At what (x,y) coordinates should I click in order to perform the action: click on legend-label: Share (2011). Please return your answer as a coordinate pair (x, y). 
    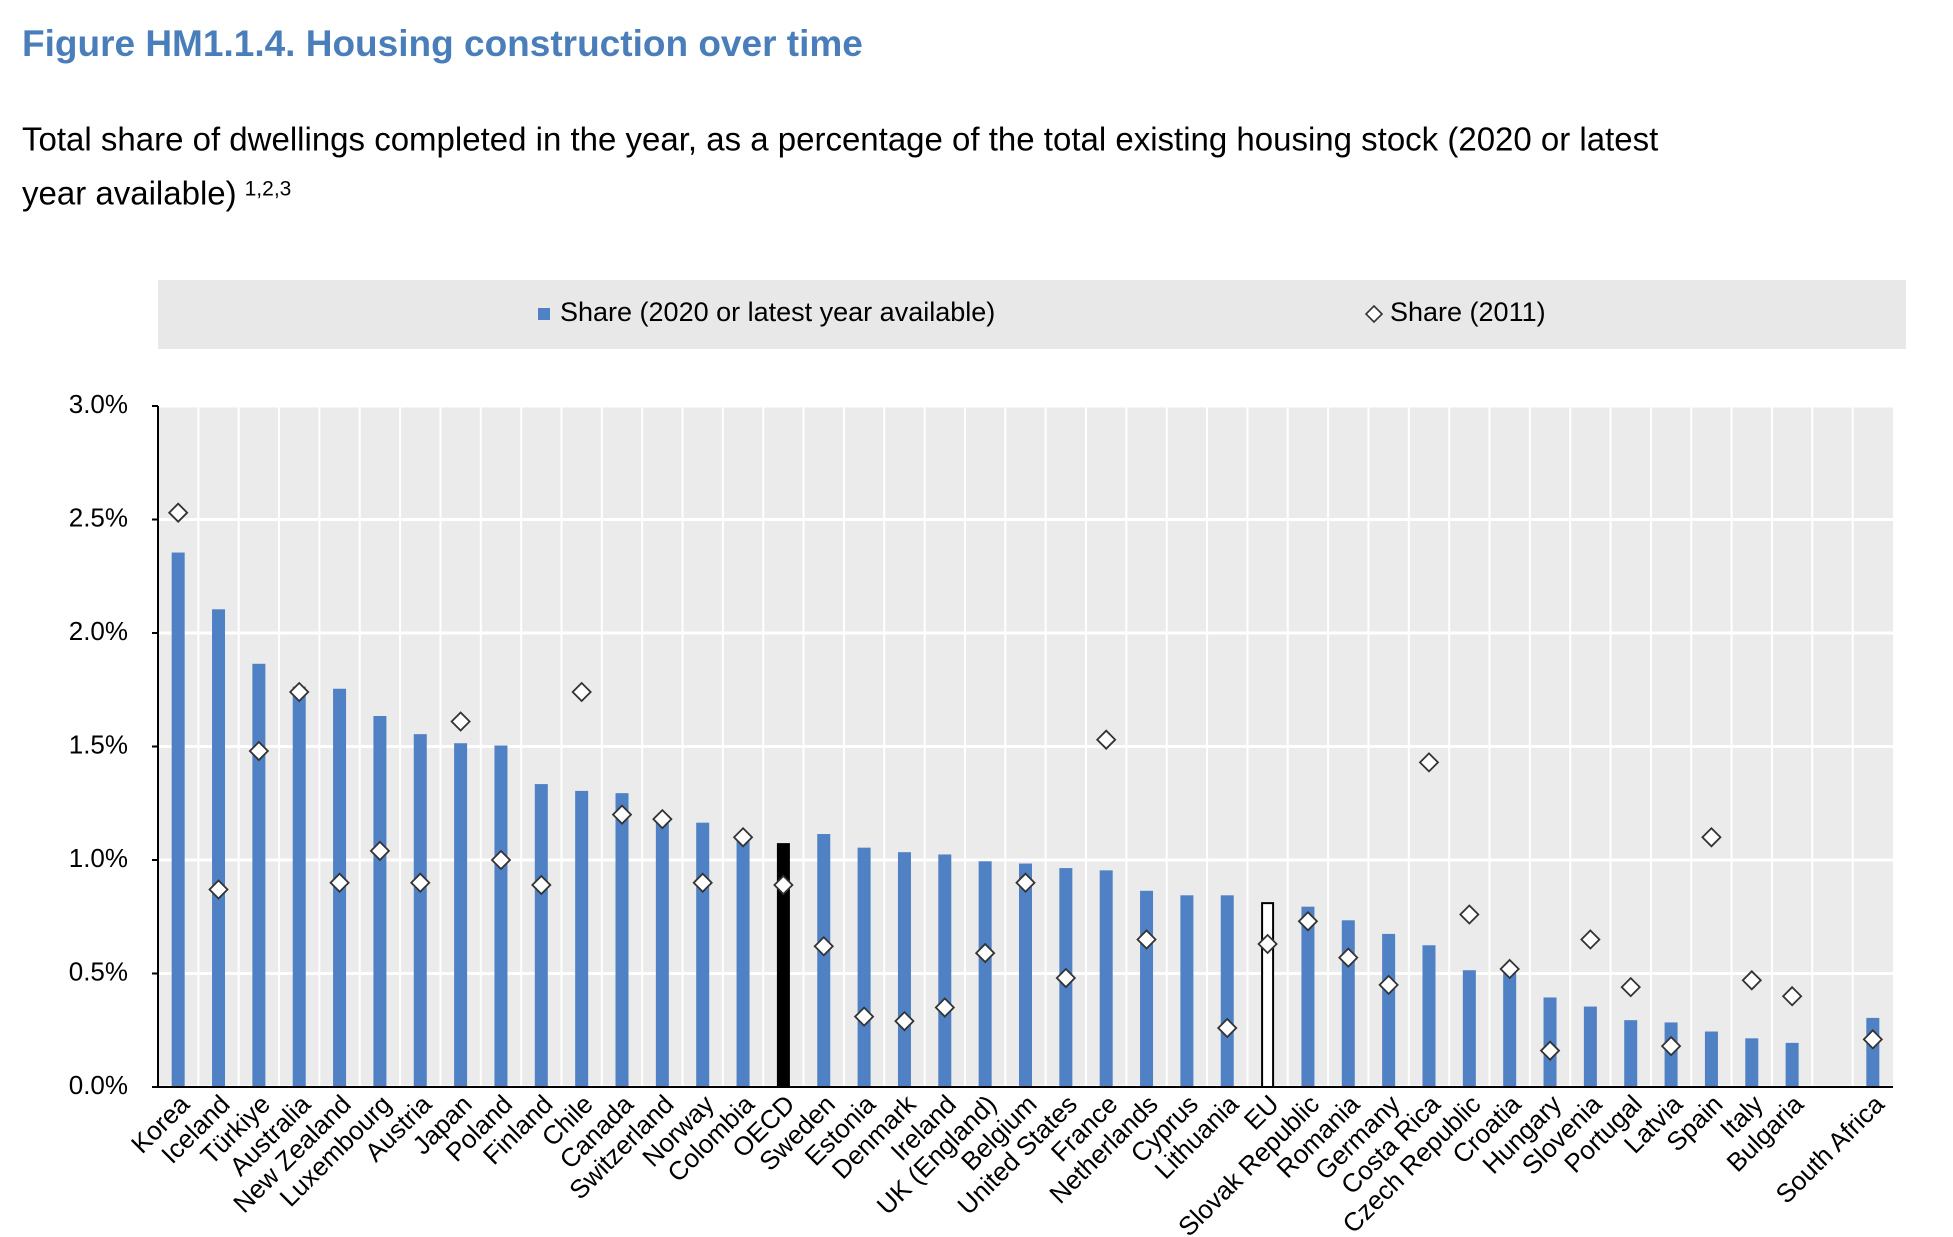
    Looking at the image, I should click on (1468, 312).